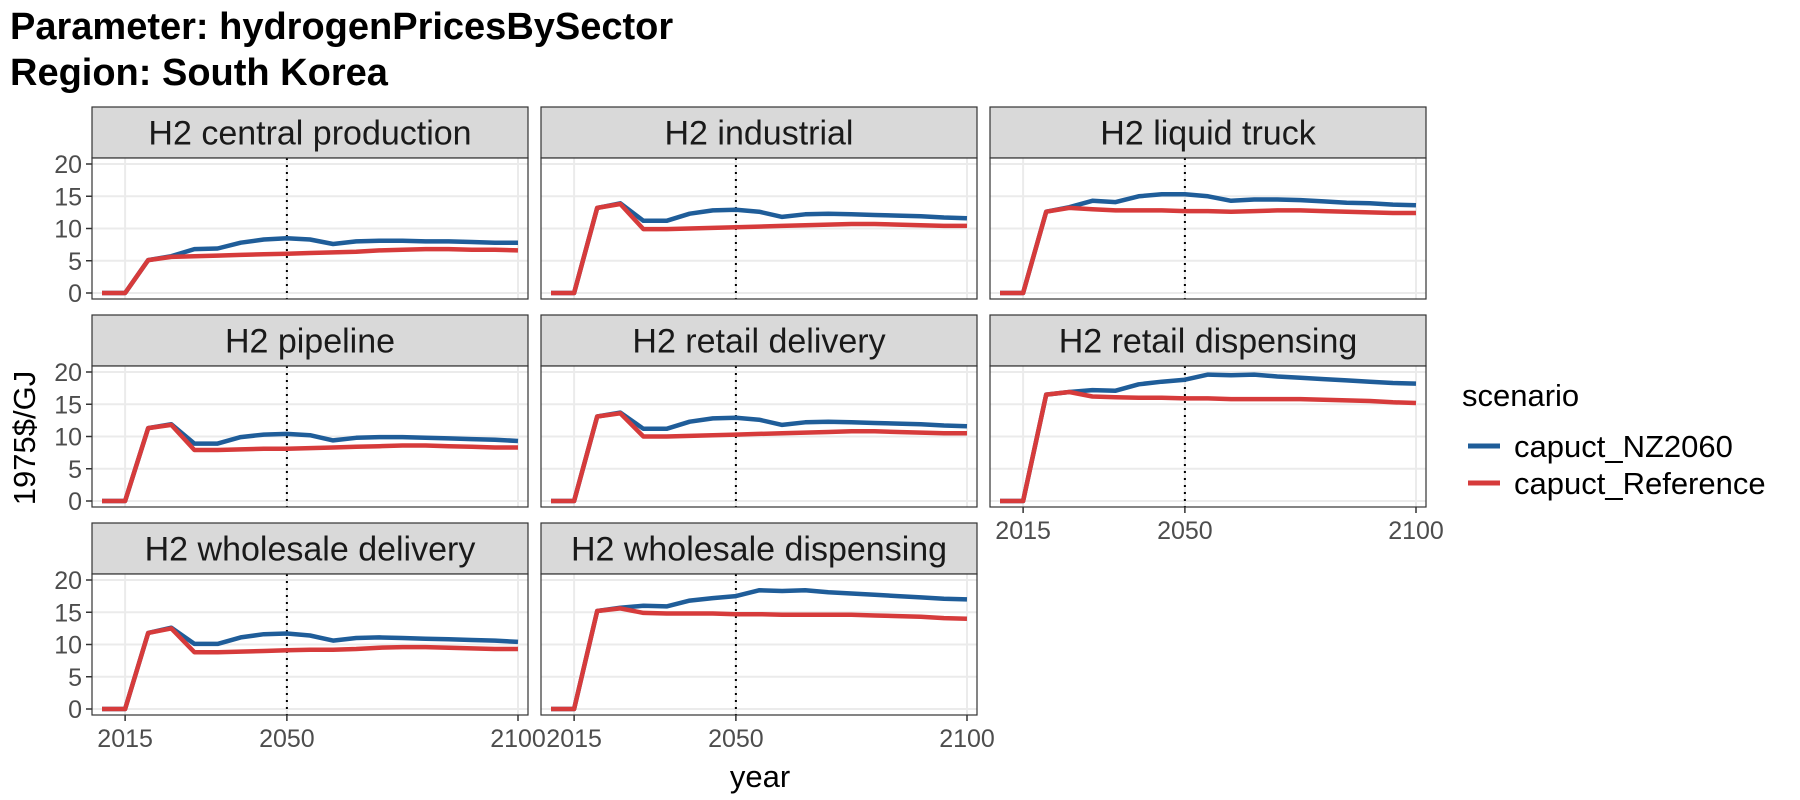 The image size is (1800, 800). Describe the element at coordinates (24, 438) in the screenshot. I see `y-axis-title: 1975$/GJ` at that location.